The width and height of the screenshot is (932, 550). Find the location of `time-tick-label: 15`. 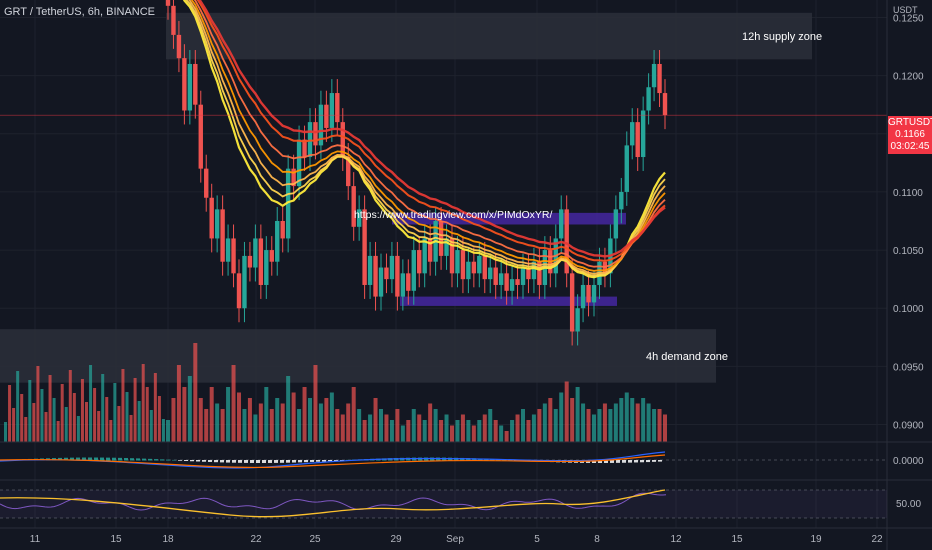

time-tick-label: 15 is located at coordinates (737, 539).